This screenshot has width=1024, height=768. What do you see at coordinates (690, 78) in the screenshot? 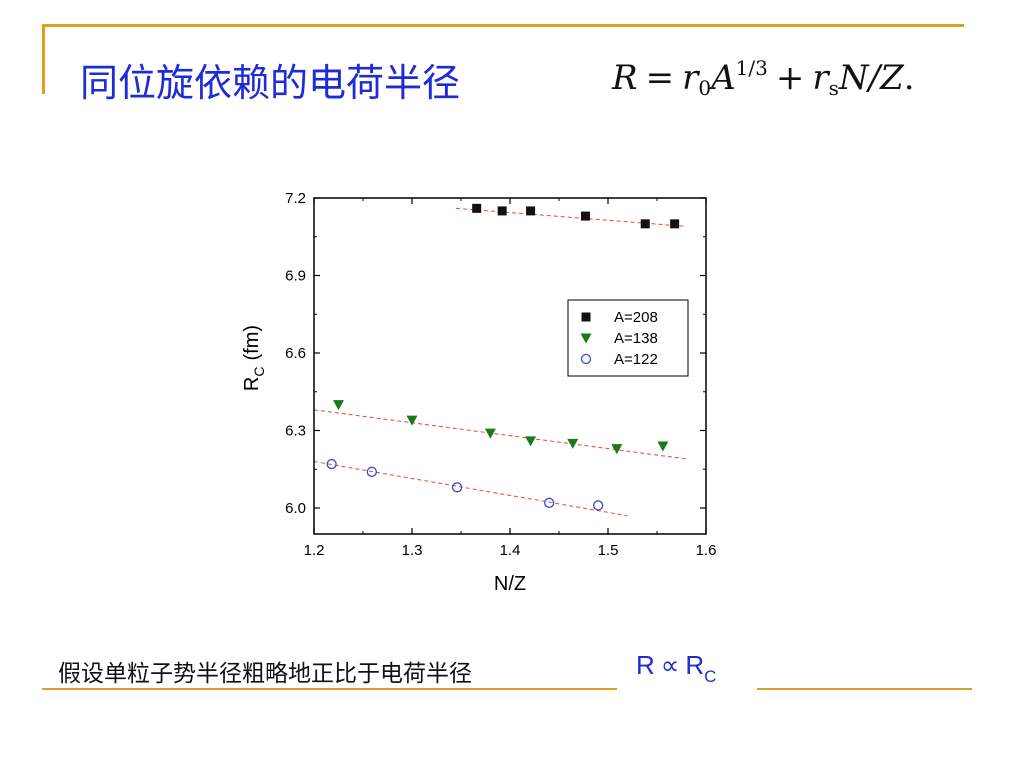
I see `formula-r0: r` at bounding box center [690, 78].